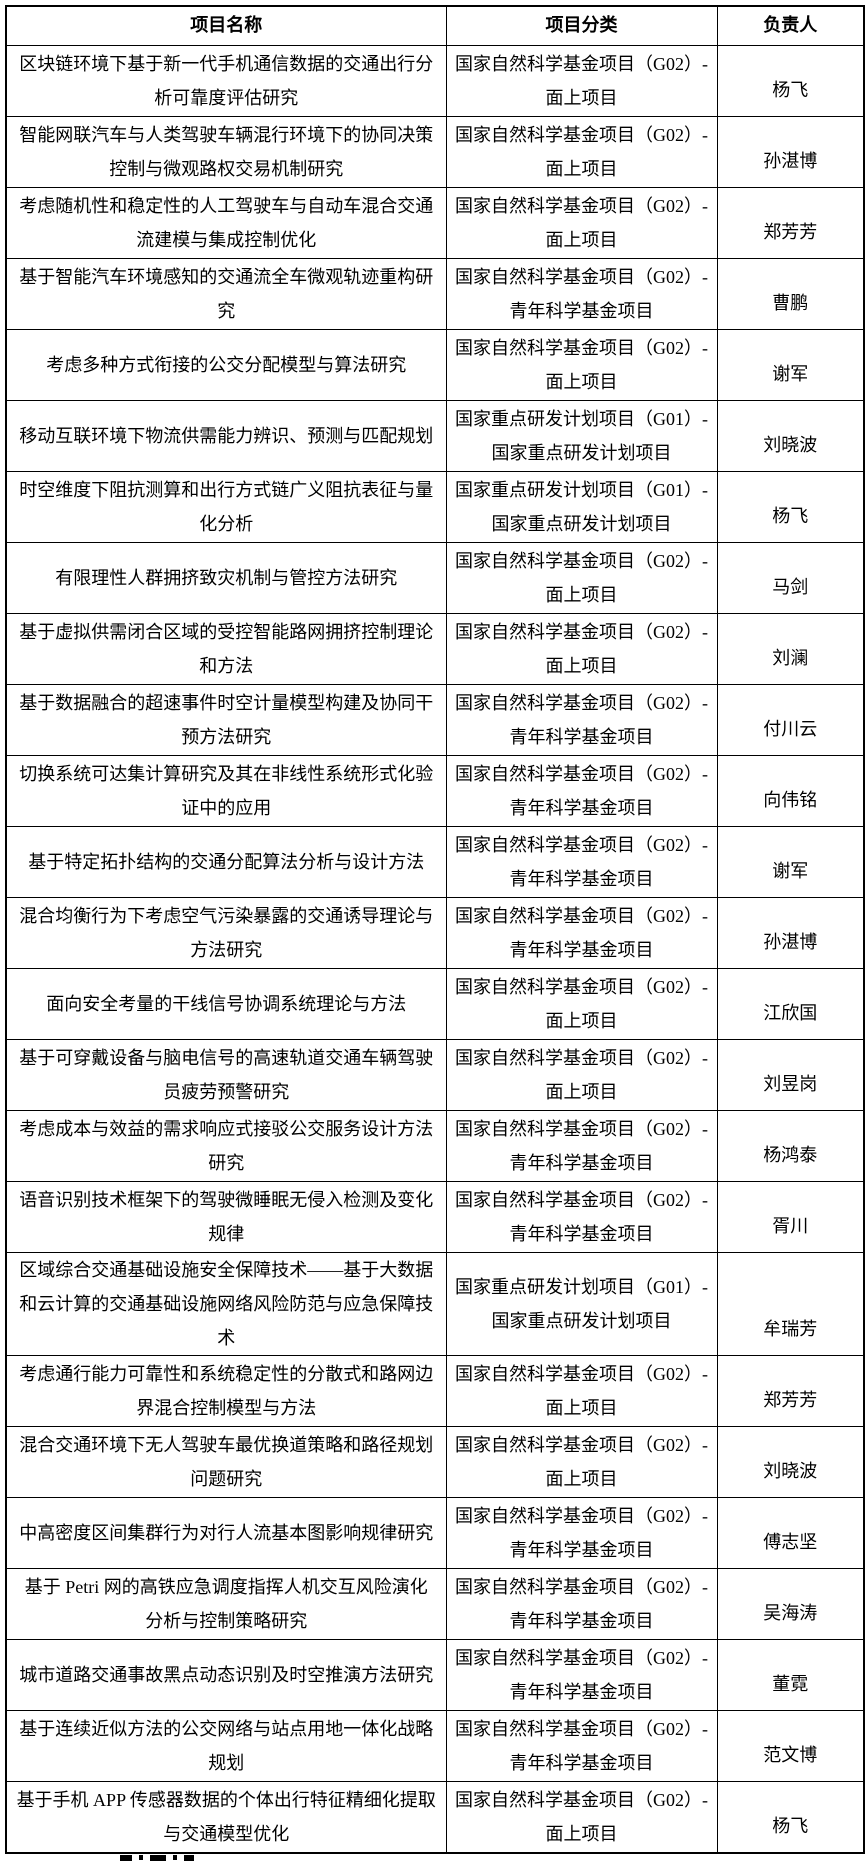  Describe the element at coordinates (581, 453) in the screenshot. I see `project-category-line: 国家重点研发计划项目` at that location.